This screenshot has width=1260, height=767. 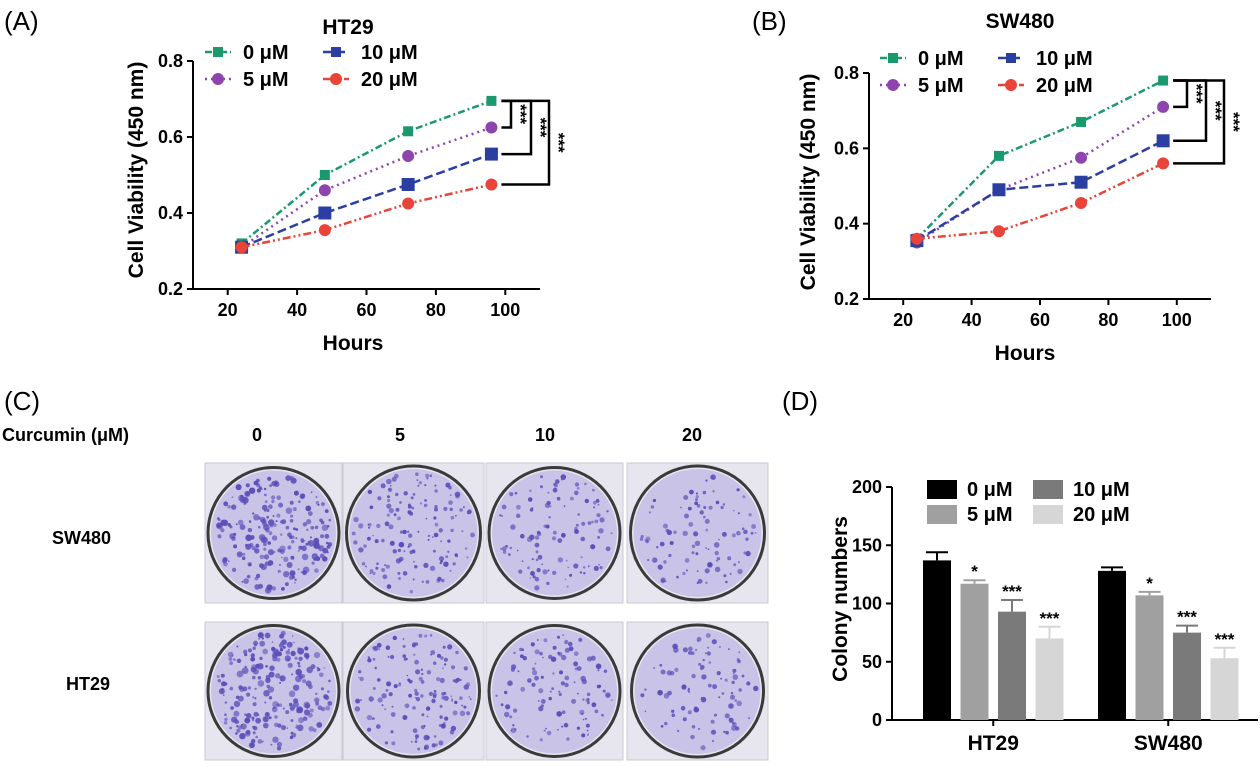 I want to click on bar, so click(x=1112, y=645).